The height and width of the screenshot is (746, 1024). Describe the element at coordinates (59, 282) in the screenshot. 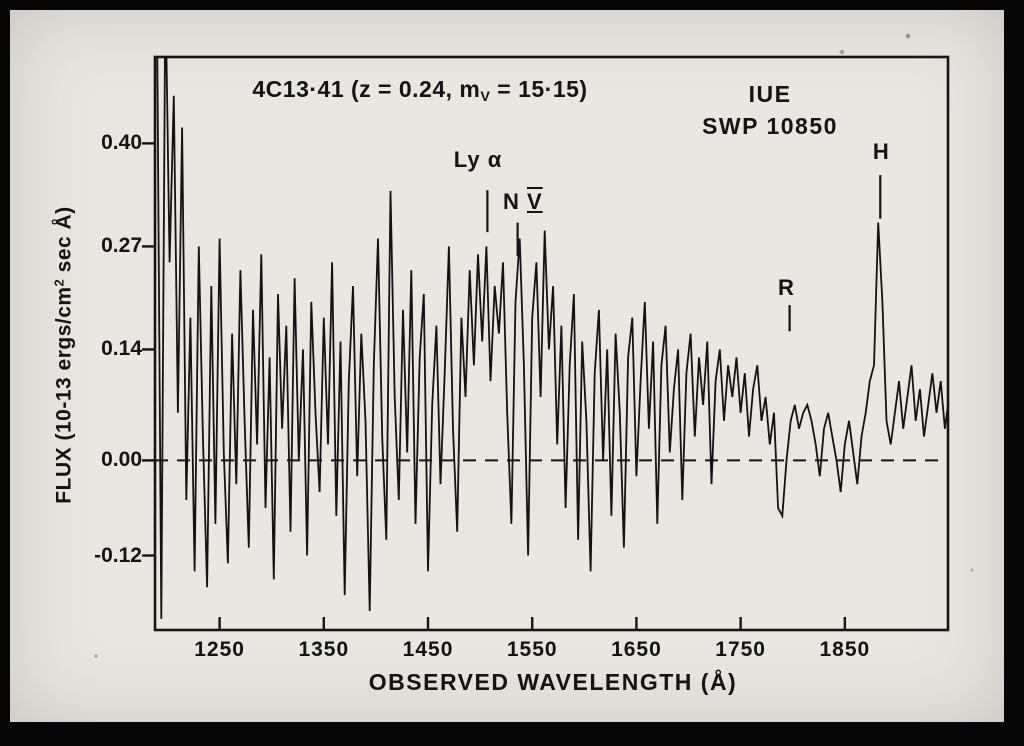

I see `y-axis-title-superscript: 2` at that location.